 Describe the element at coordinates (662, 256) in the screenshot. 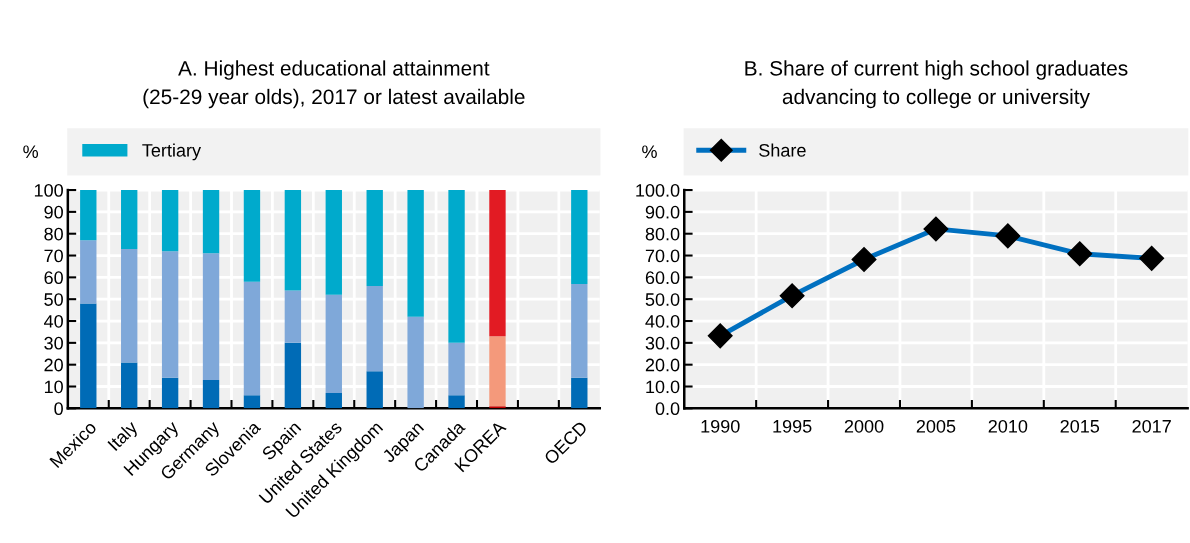

I see `y-tick-label: 70.0` at that location.